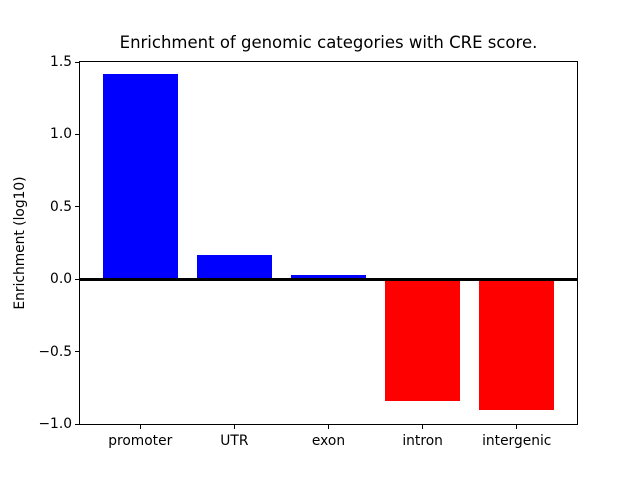 The width and height of the screenshot is (640, 480). What do you see at coordinates (61, 279) in the screenshot?
I see `y-tick-label: 0.0` at bounding box center [61, 279].